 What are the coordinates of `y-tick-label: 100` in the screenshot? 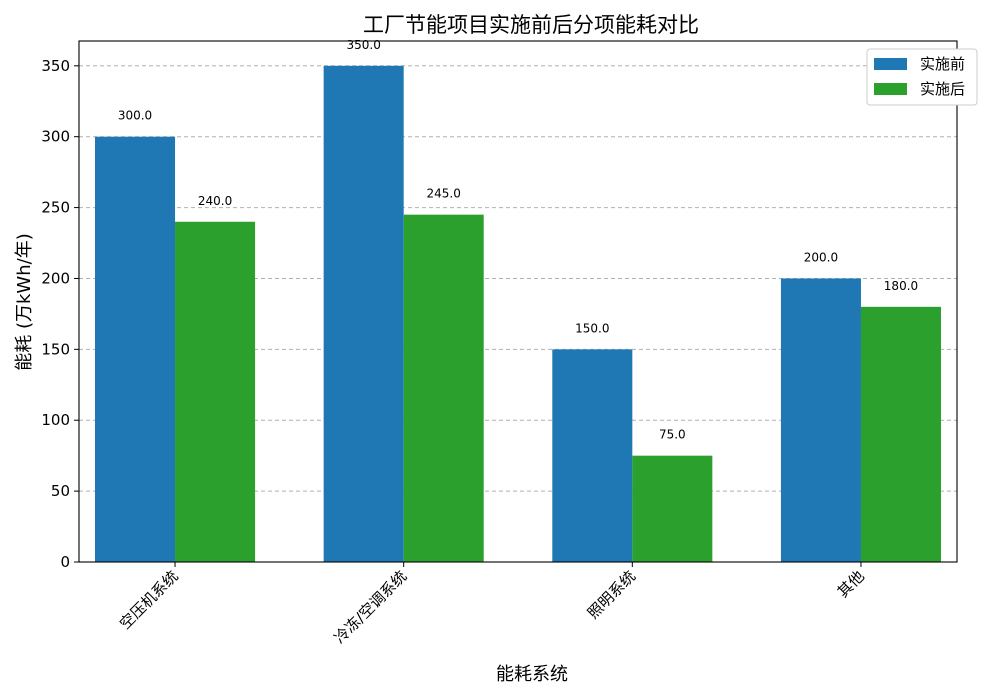 It's located at (55, 420).